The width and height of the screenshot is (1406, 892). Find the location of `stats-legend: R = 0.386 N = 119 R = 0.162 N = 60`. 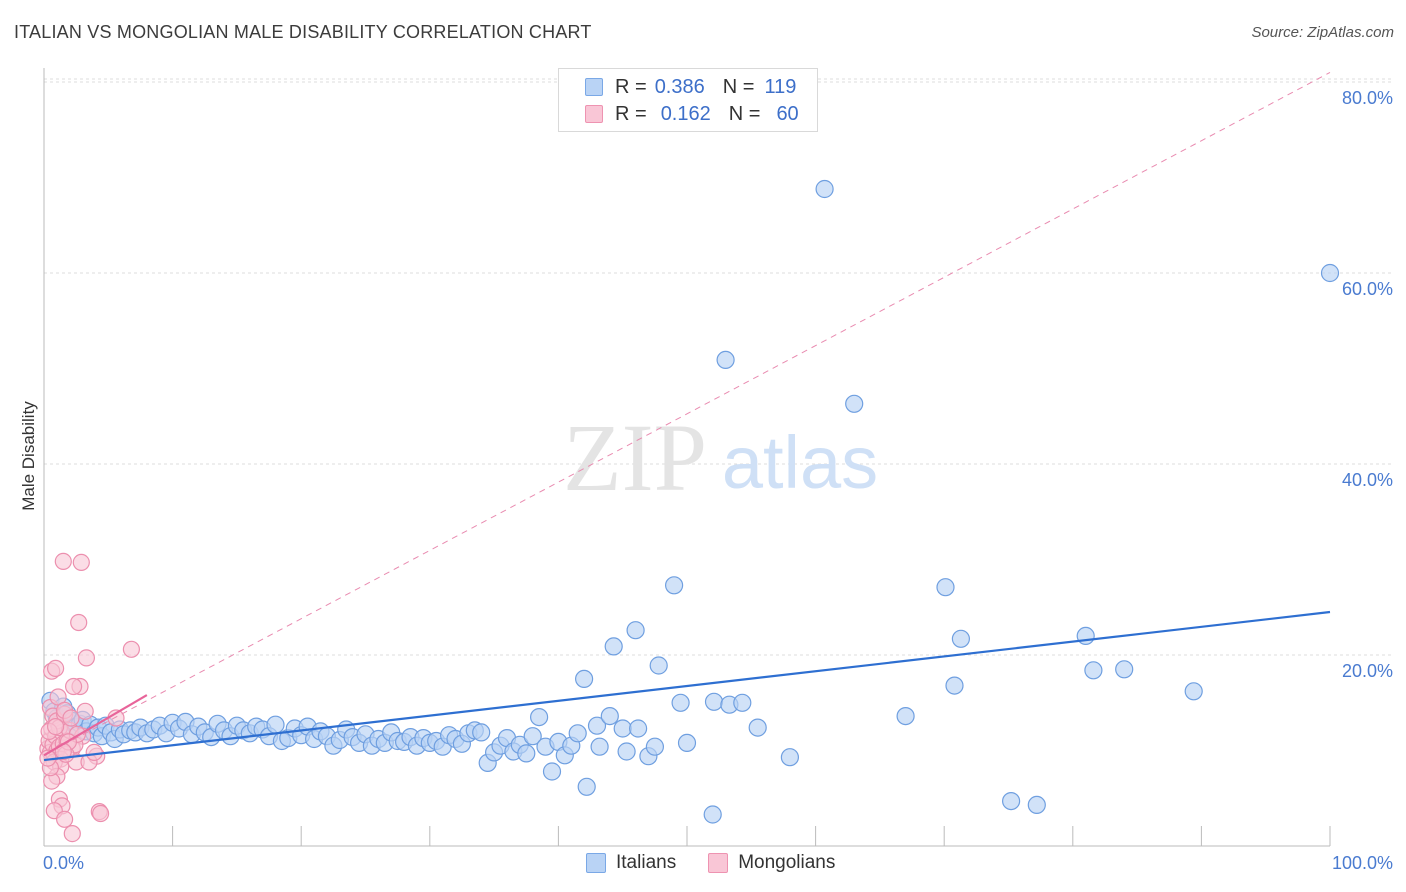

stats-legend: R = 0.386 N = 119 R = 0.162 N = 60 is located at coordinates (688, 100).